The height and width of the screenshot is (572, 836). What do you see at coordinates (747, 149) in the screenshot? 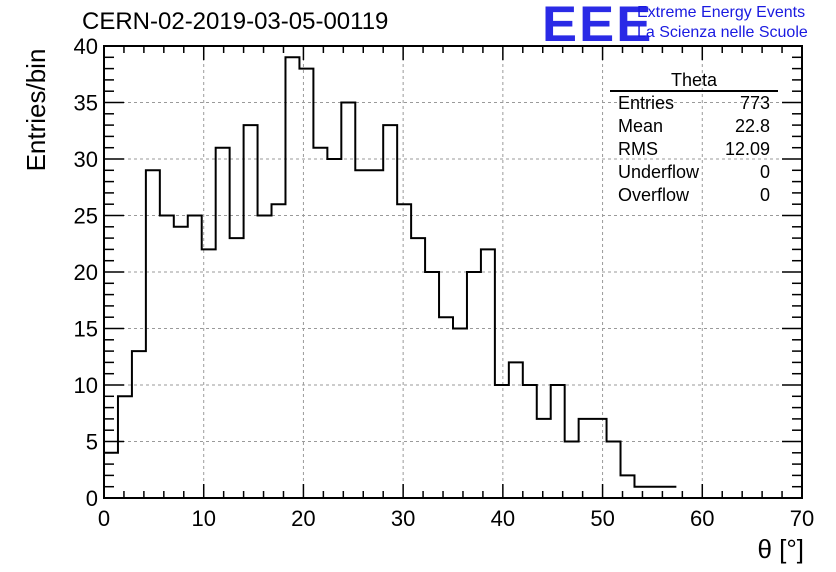
I see `stats-value: 12.09` at bounding box center [747, 149].